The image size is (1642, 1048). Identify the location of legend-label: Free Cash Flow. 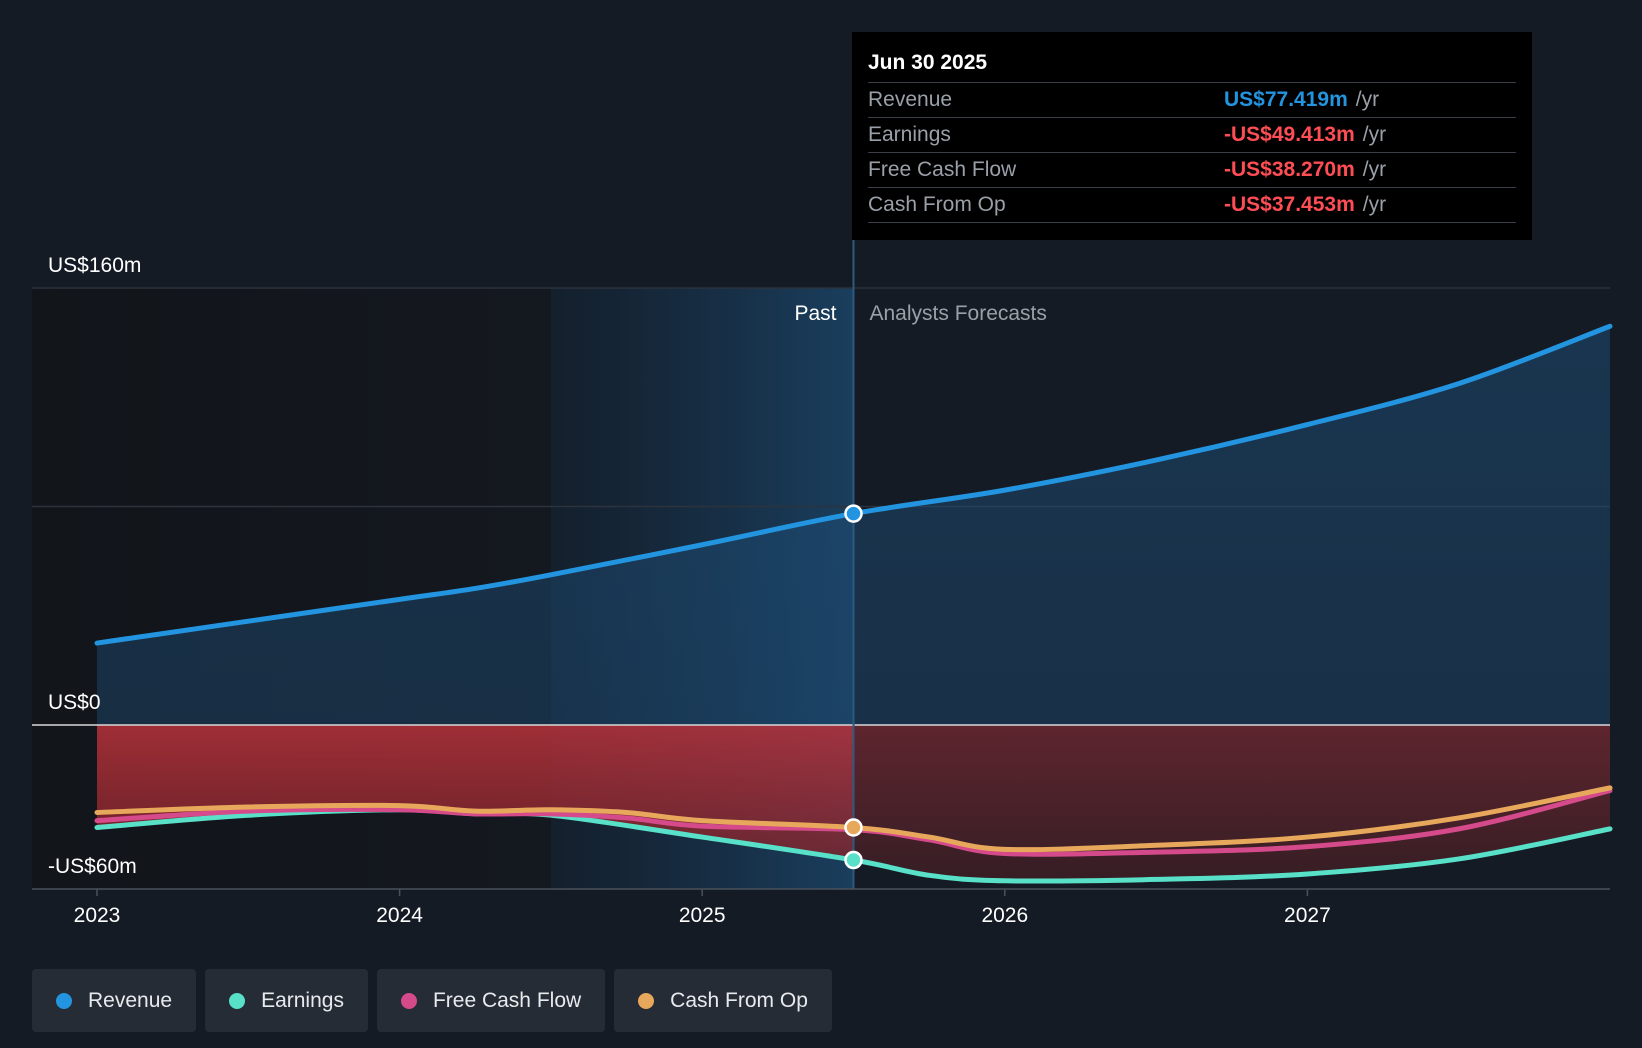
(507, 1000).